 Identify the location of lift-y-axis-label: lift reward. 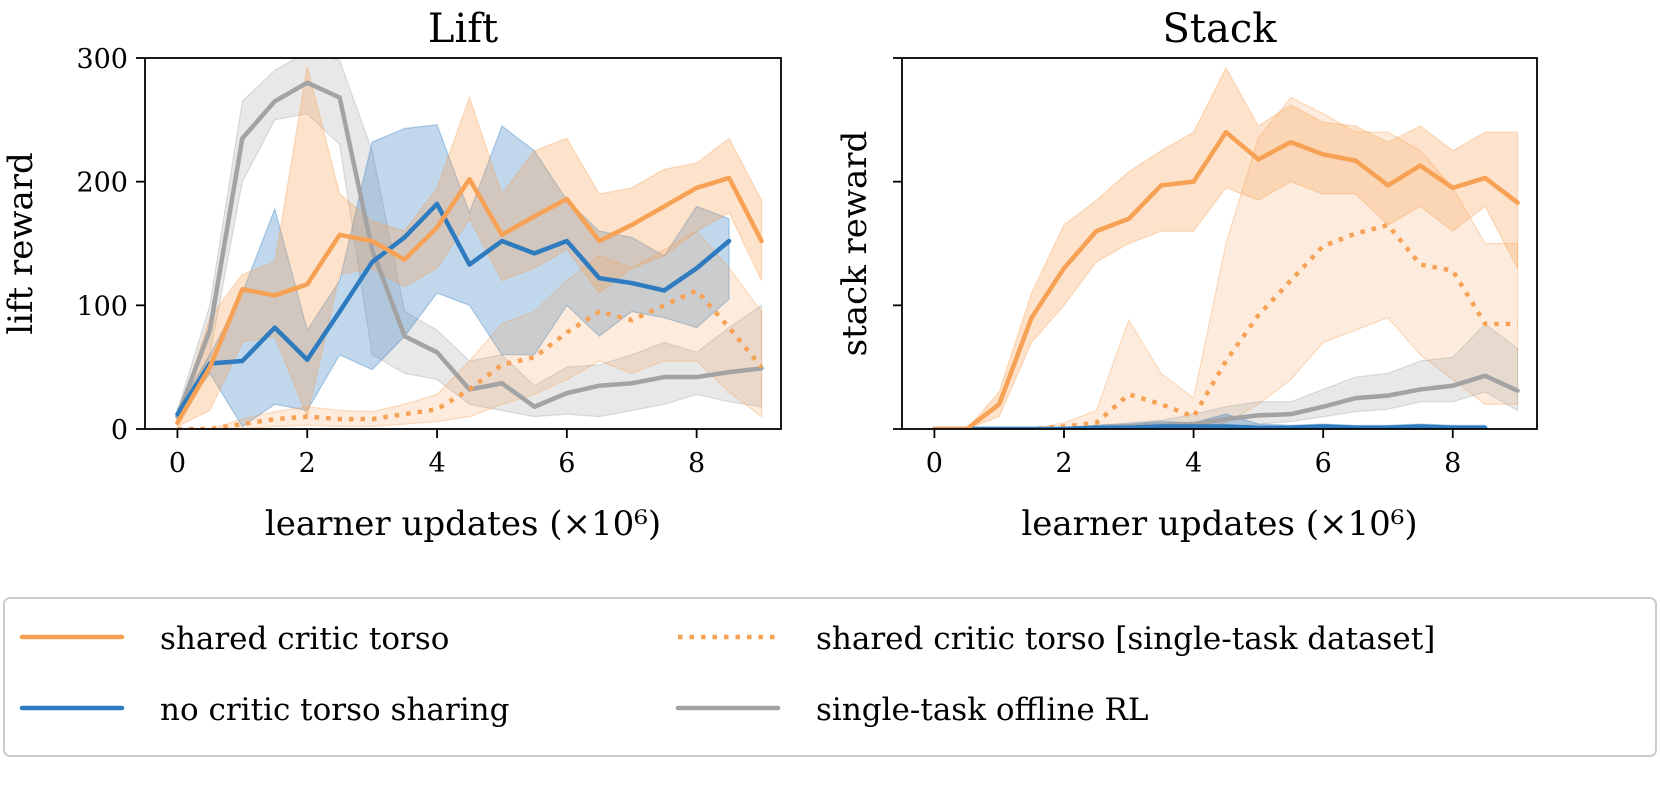
(21, 243).